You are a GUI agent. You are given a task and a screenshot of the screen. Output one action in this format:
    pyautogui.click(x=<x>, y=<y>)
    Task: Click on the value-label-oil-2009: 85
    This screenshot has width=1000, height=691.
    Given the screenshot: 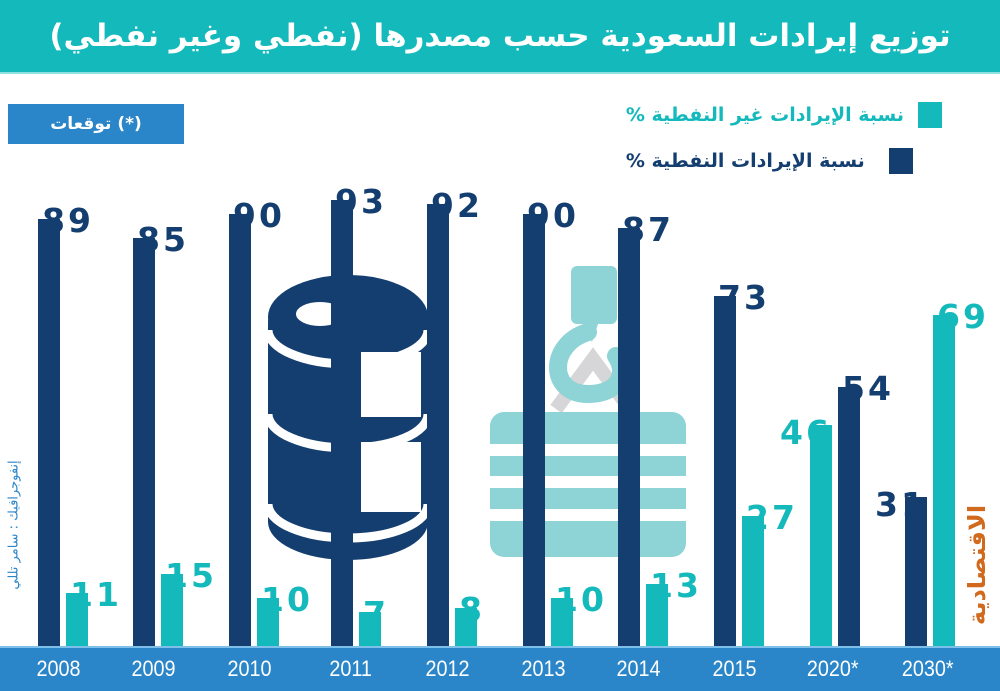 What is the action you would take?
    pyautogui.click(x=163, y=239)
    